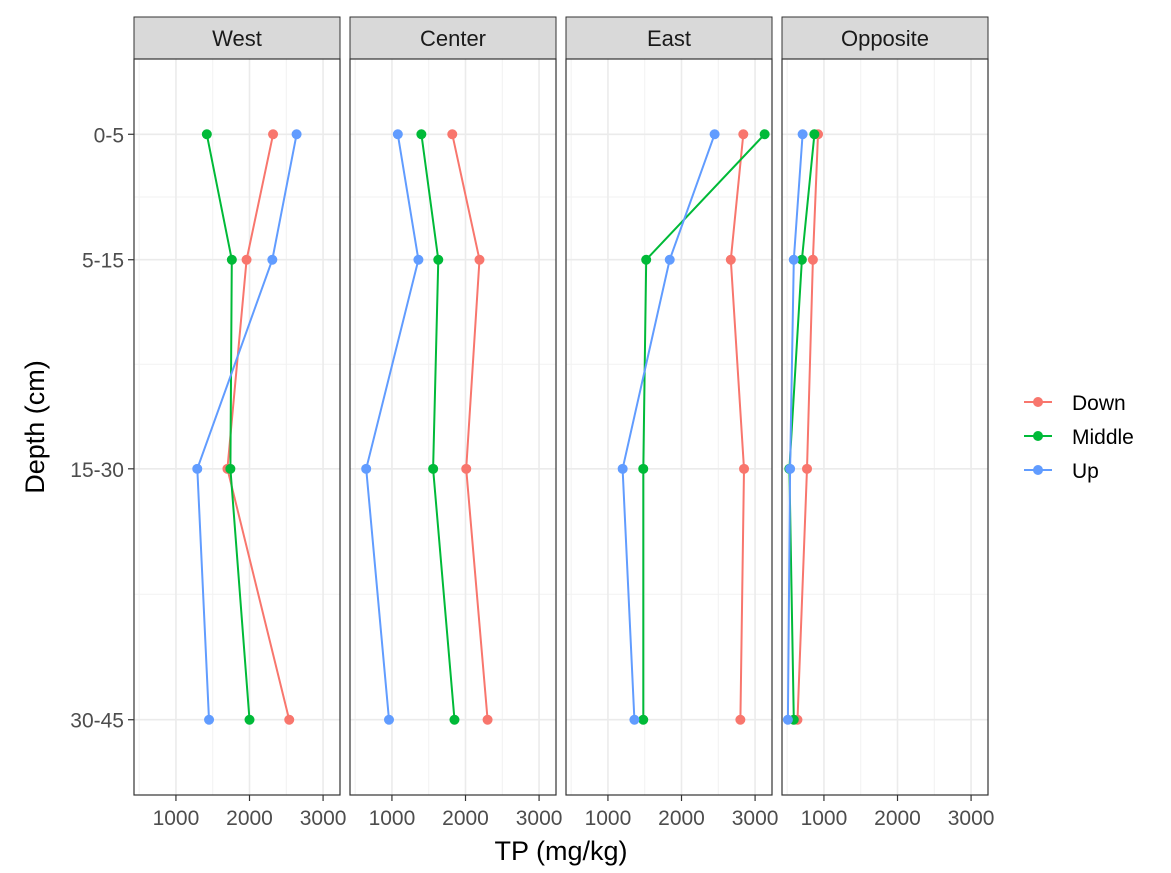 The image size is (1171, 873). What do you see at coordinates (1103, 437) in the screenshot?
I see `legend-label: Middle` at bounding box center [1103, 437].